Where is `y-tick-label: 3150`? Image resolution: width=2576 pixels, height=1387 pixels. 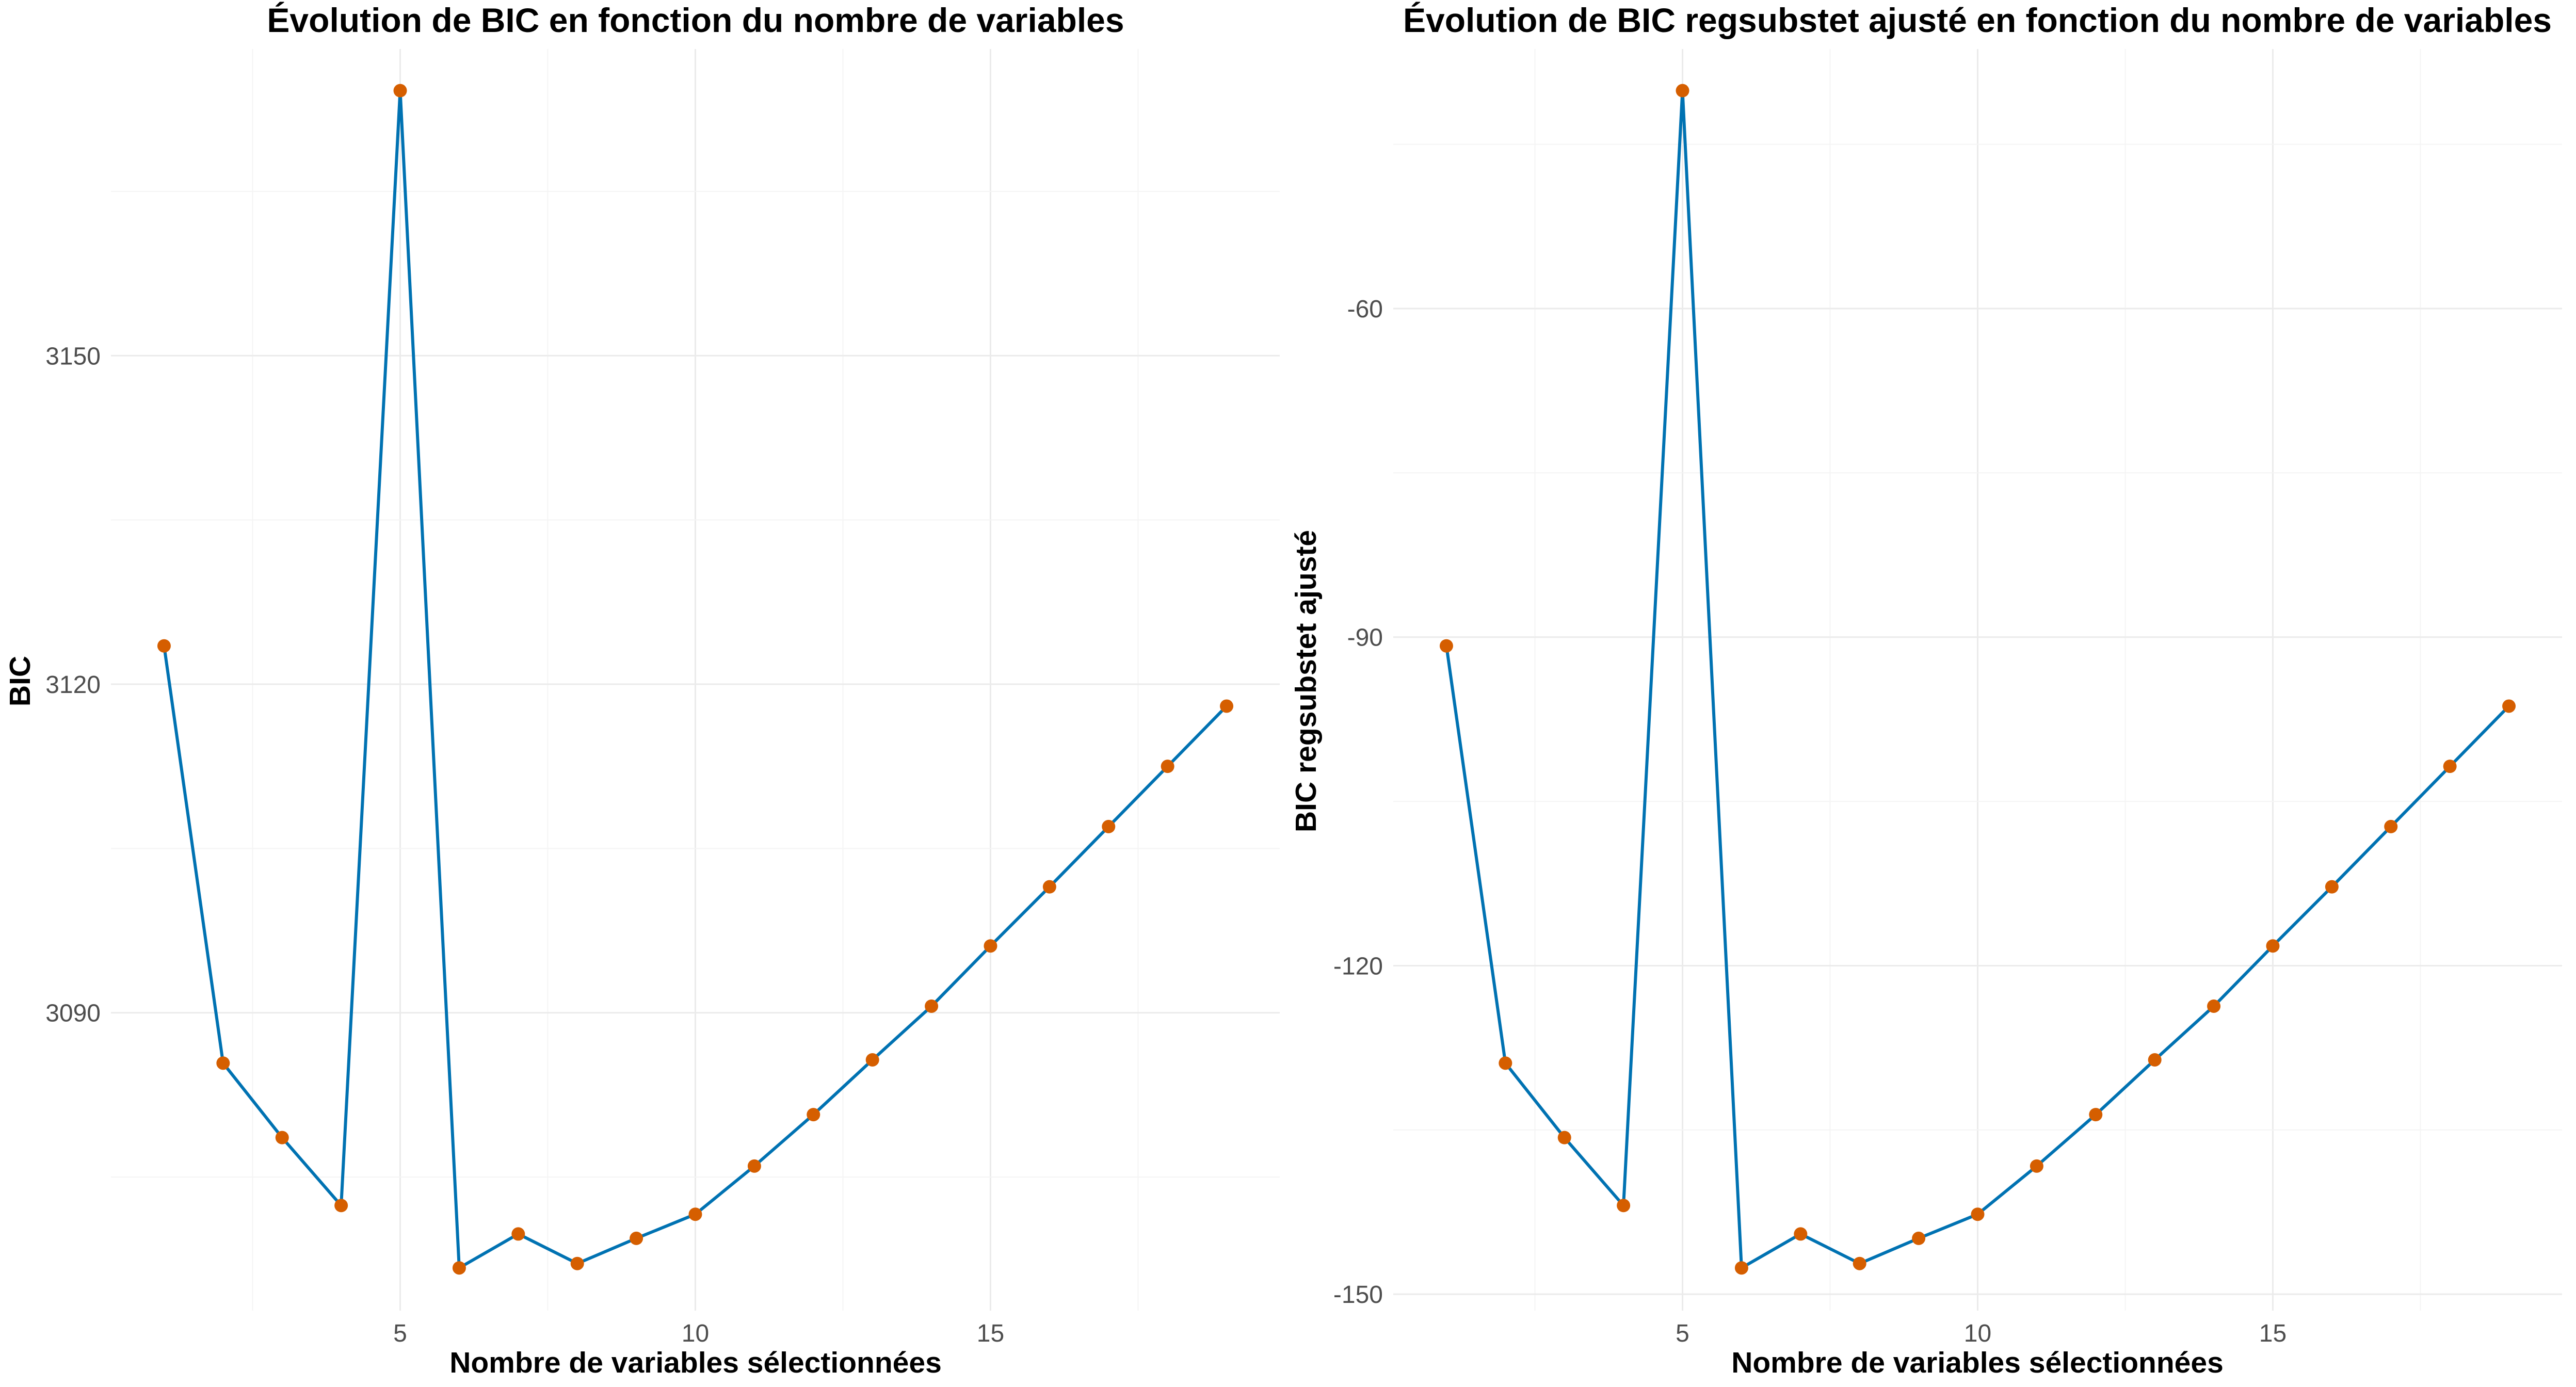
y-tick-label: 3150 is located at coordinates (73, 356).